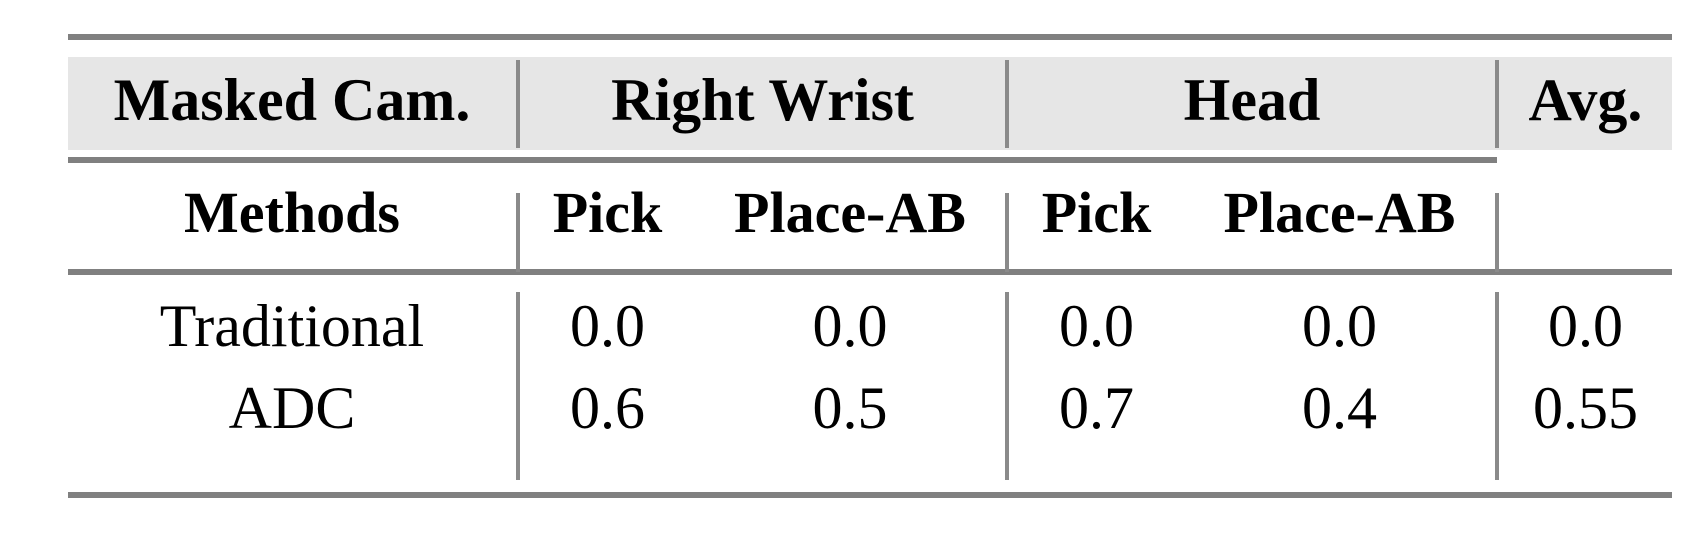  I want to click on table-cell-avg: 0.55, so click(1585, 408).